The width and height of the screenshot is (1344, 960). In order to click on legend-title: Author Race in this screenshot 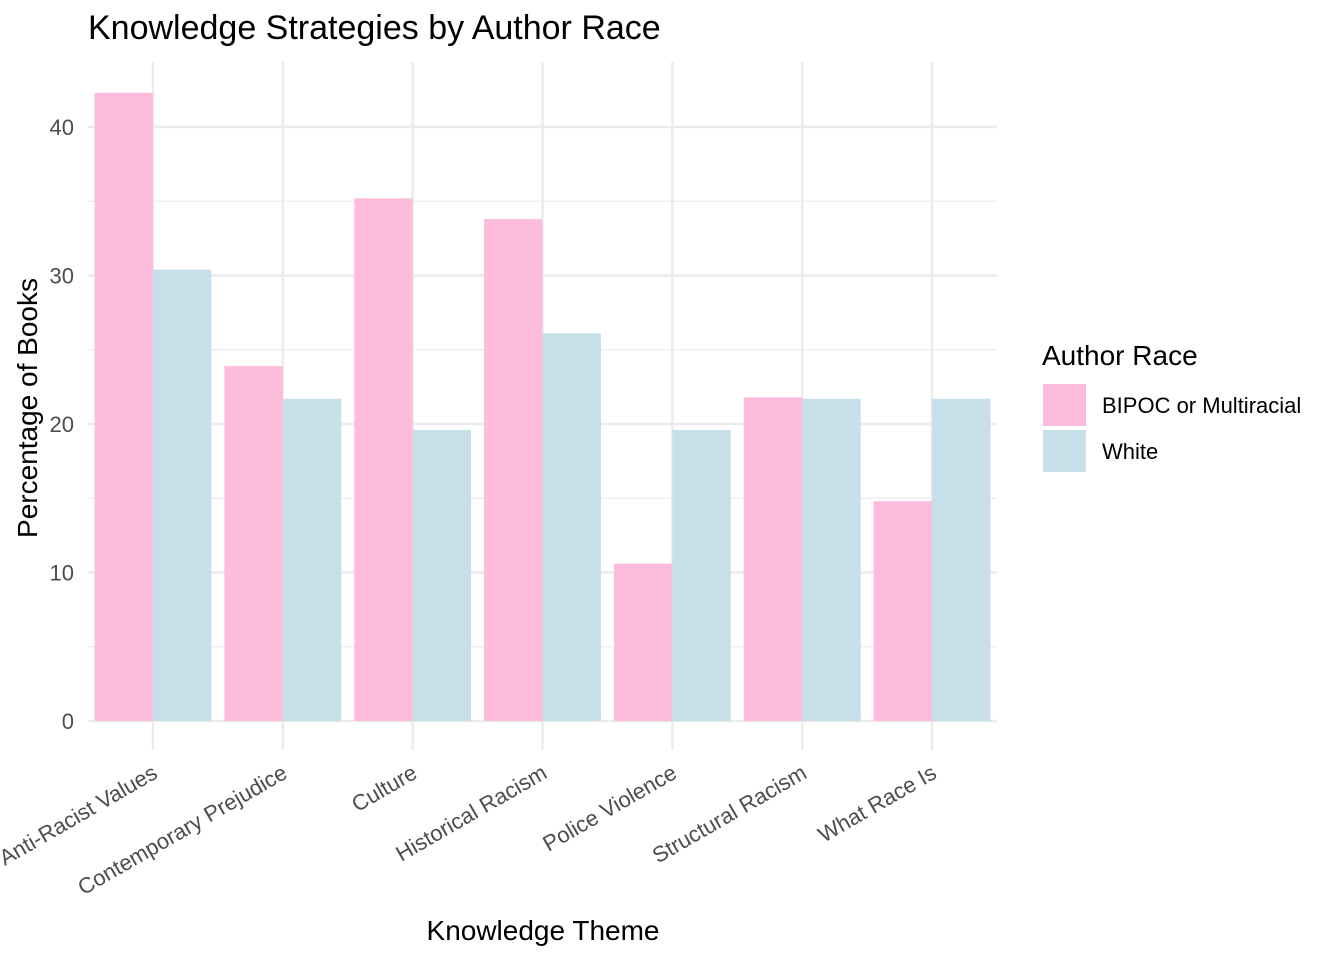, I will do `click(1120, 355)`.